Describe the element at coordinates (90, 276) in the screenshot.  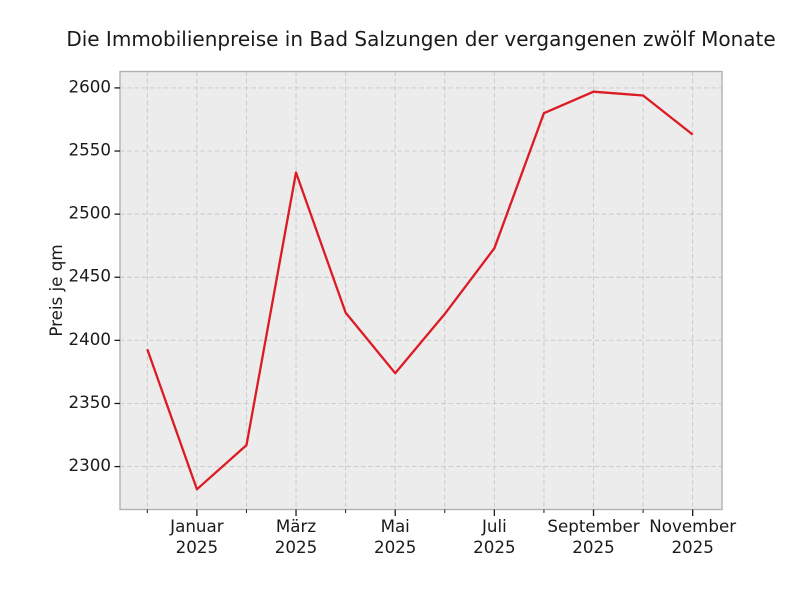
I see `y-tick-label: 2450` at that location.